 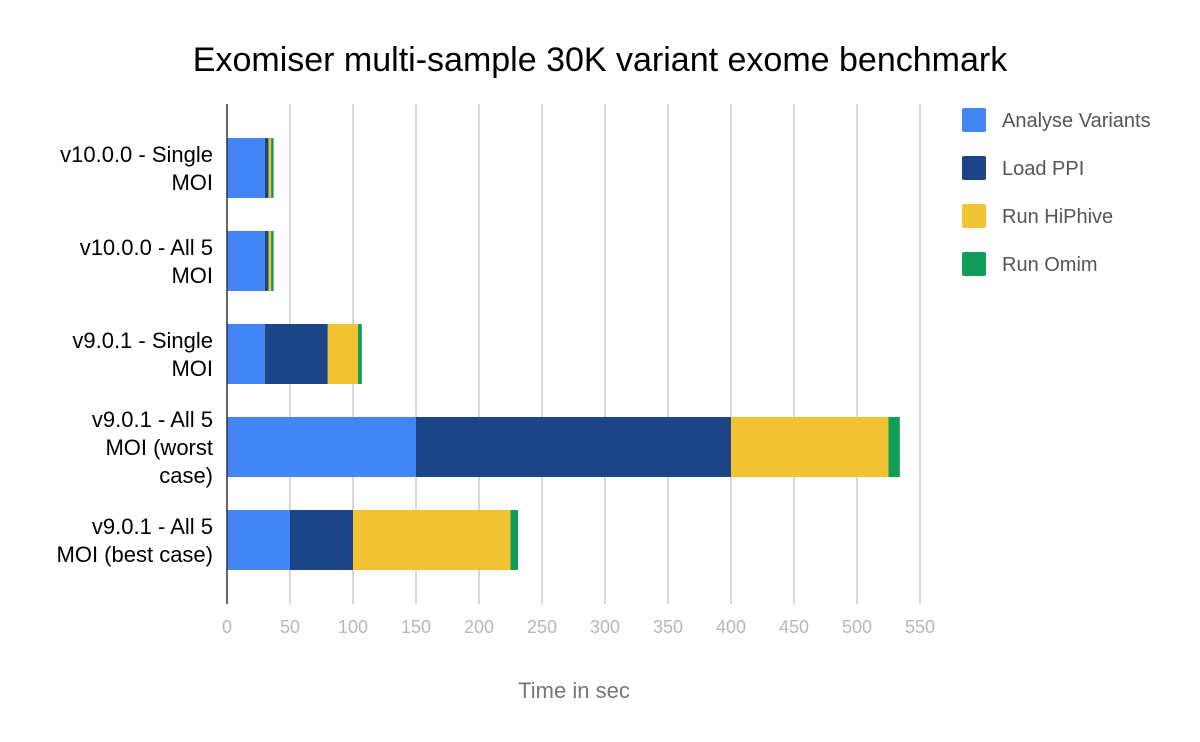 What do you see at coordinates (479, 627) in the screenshot?
I see `x-tick-label-200: 200` at bounding box center [479, 627].